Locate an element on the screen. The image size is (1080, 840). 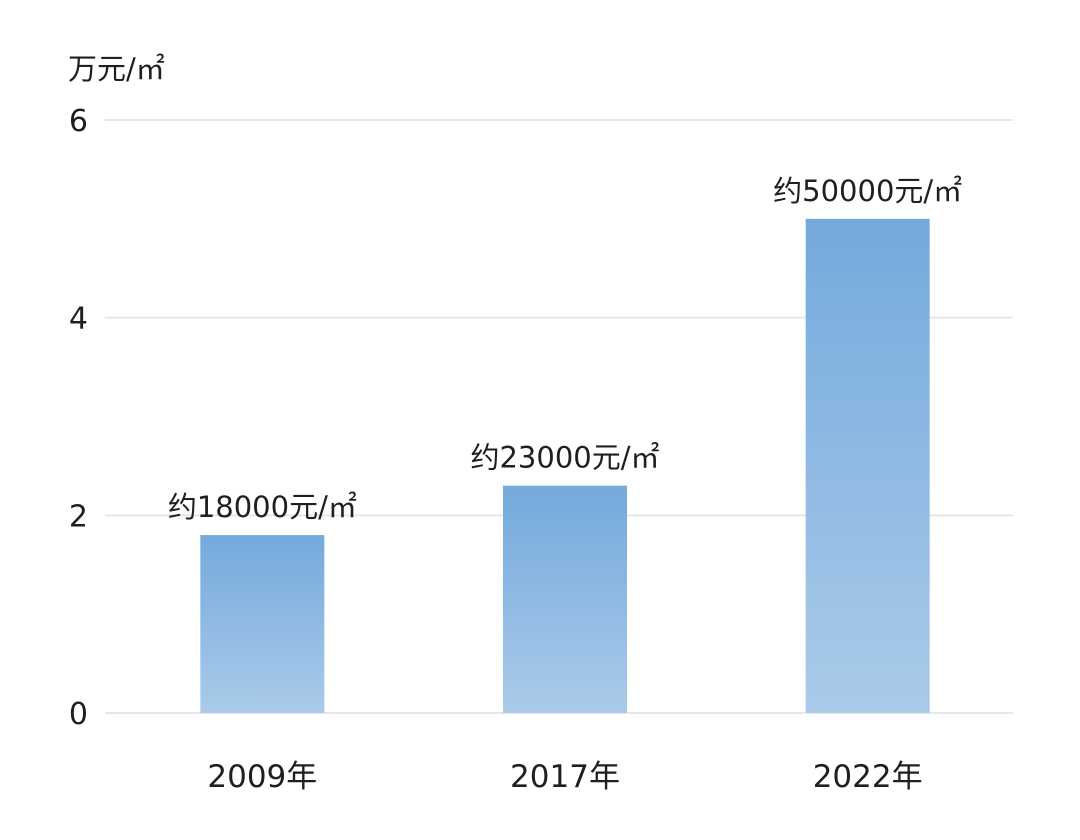
data-label: 约18000元/㎡ is located at coordinates (262, 507).